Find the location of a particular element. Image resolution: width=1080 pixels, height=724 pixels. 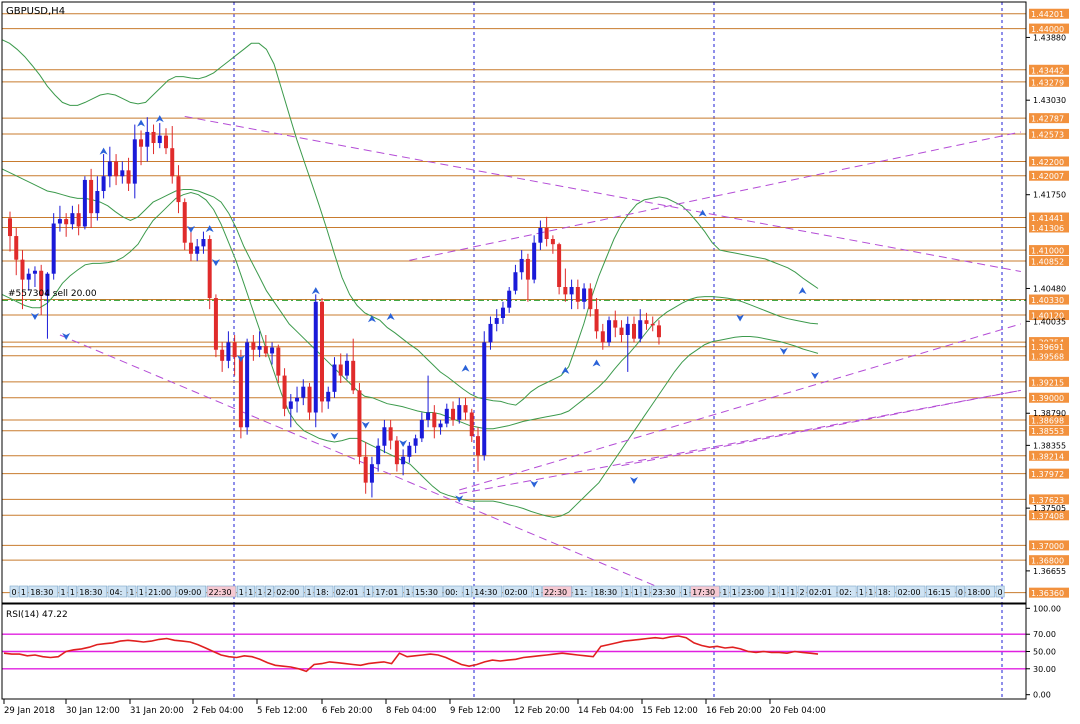

session-label-0: 0 is located at coordinates (14, 592).